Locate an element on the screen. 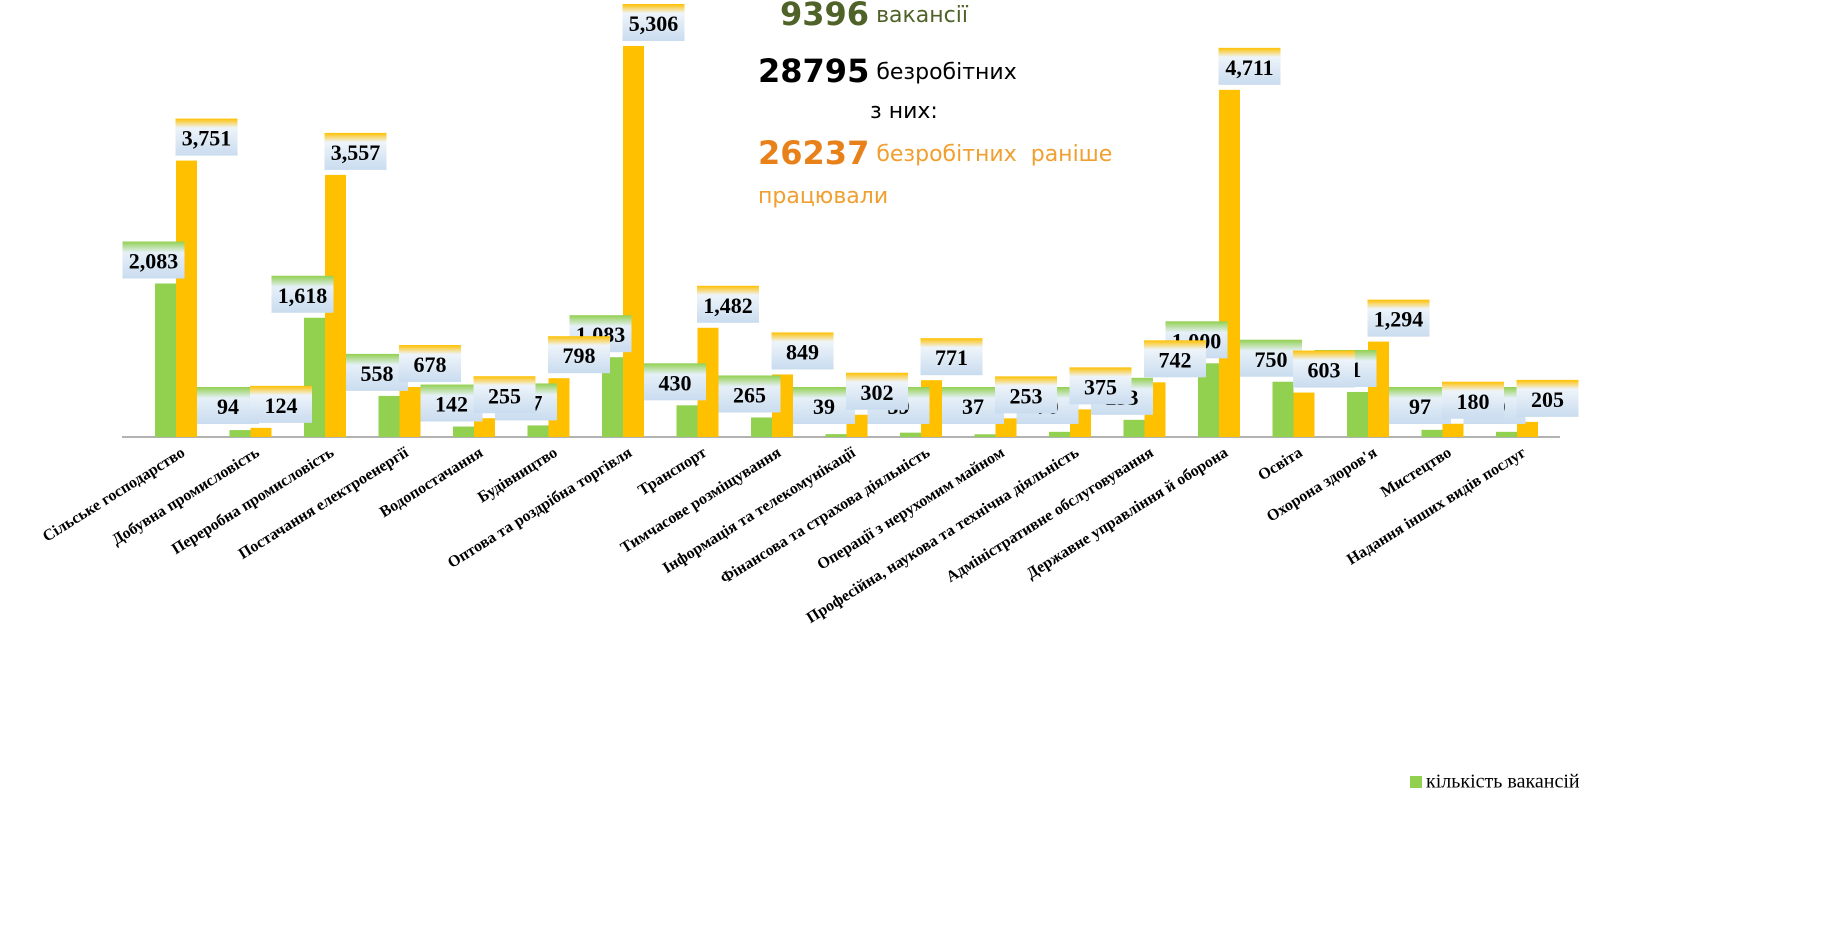 This screenshot has width=1835, height=929. value-label: 1,294 is located at coordinates (1399, 319).